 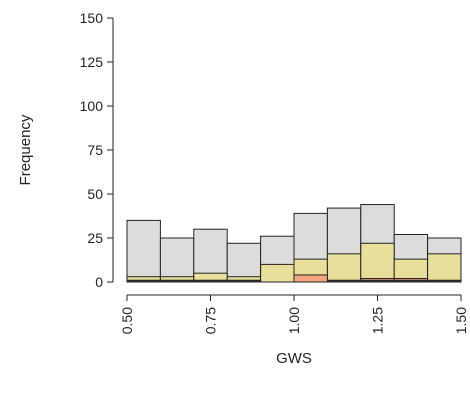 What do you see at coordinates (177, 260) in the screenshot?
I see `histogram-bar-s0-b1` at bounding box center [177, 260].